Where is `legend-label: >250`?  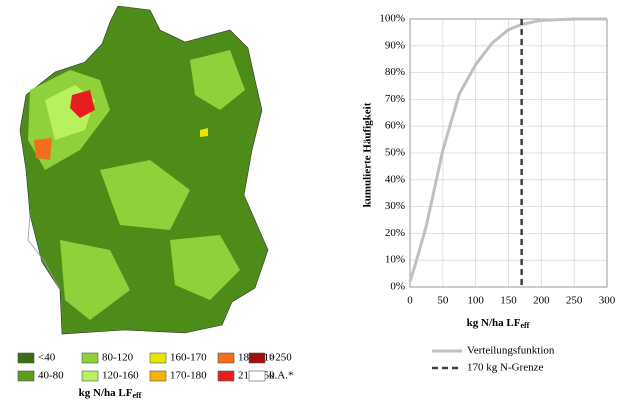 legend-label: >250 is located at coordinates (280, 358).